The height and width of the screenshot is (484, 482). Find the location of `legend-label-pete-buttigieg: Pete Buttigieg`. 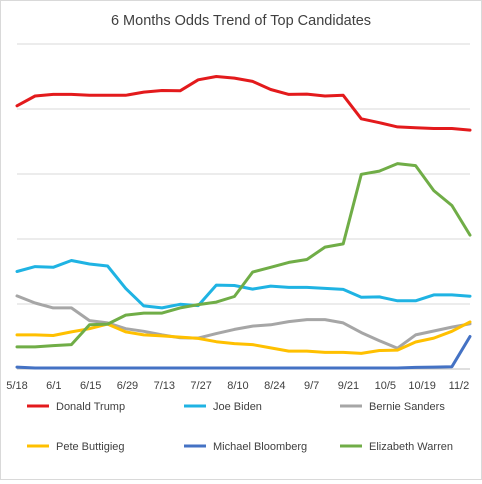

legend-label-pete-buttigieg: Pete Buttigieg is located at coordinates (90, 447).